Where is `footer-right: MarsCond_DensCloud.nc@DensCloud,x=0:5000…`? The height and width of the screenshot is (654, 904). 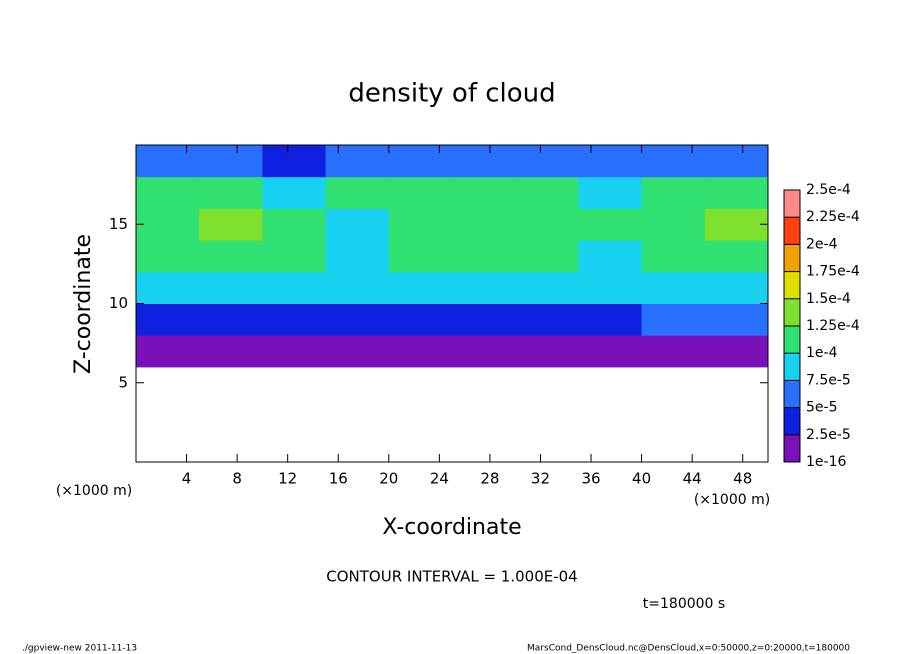 footer-right: MarsCond_DensCloud.nc@DensCloud,x=0:5000… is located at coordinates (688, 649).